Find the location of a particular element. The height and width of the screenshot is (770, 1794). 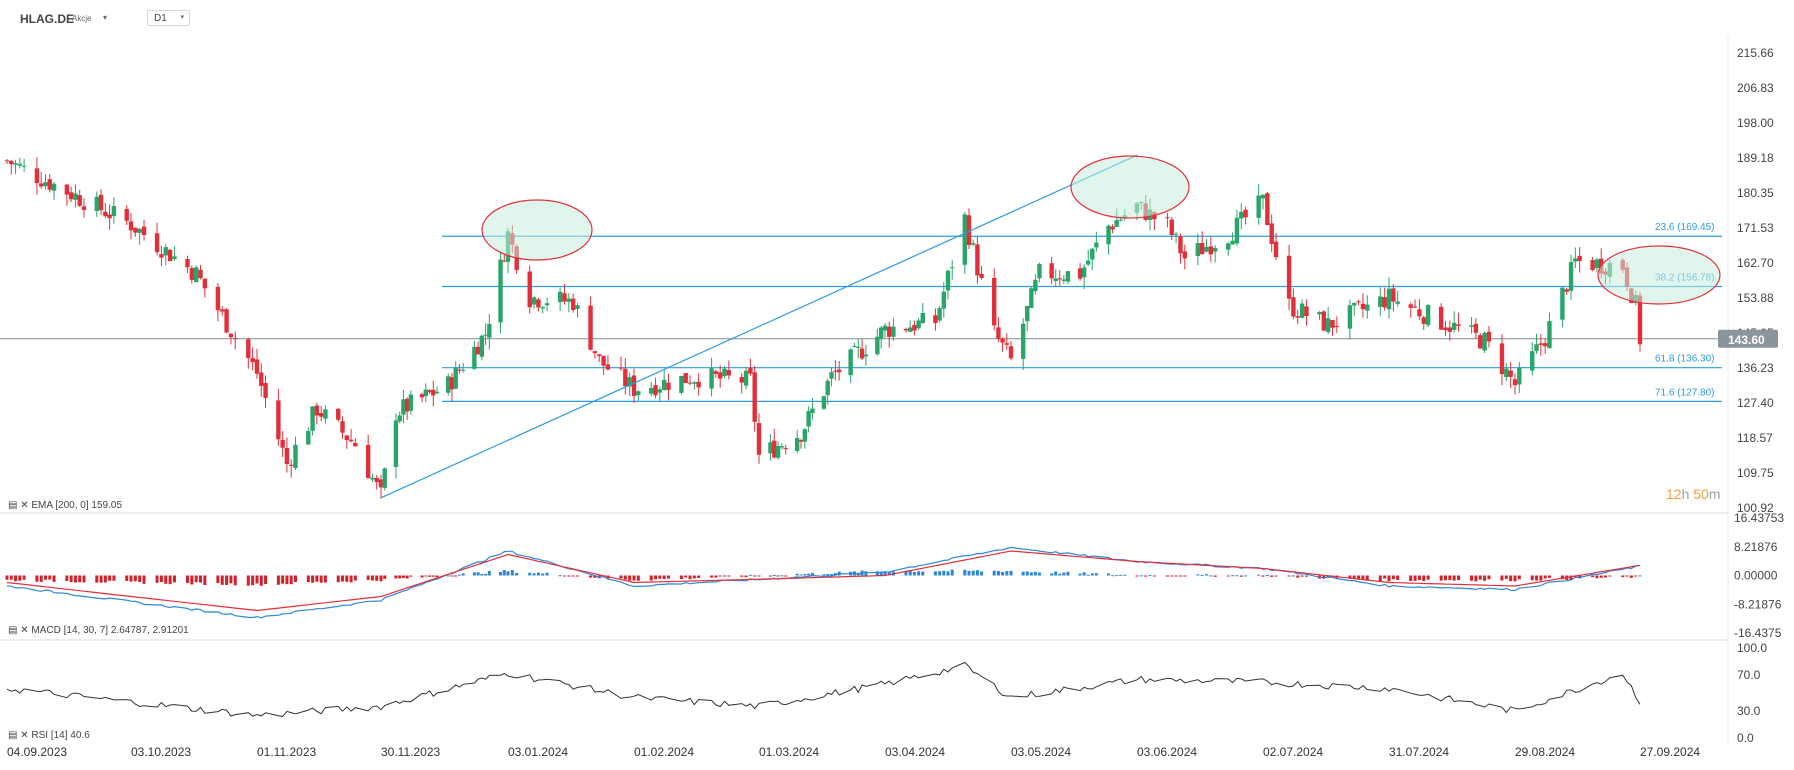

rsi-indicator-label: ▤ ✕ RSI [14] 40.6 is located at coordinates (49, 735).